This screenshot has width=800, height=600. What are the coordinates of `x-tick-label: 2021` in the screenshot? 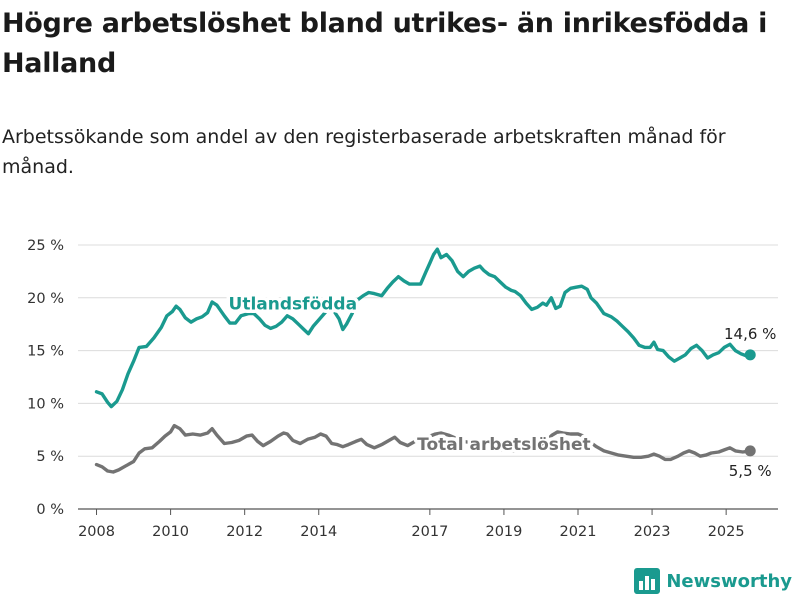 It's located at (578, 532).